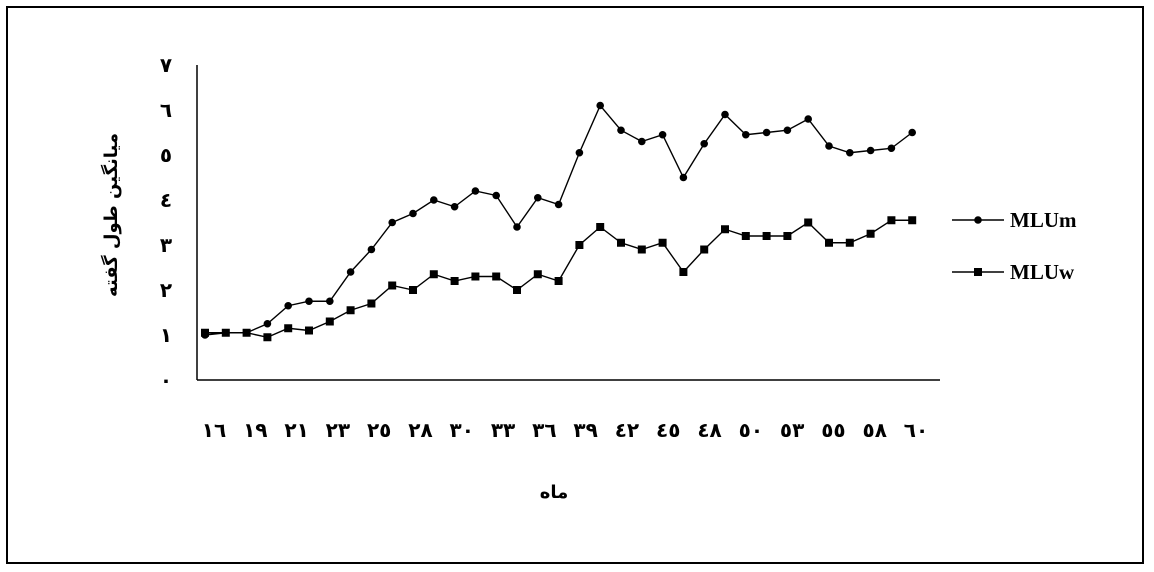 The width and height of the screenshot is (1154, 572). What do you see at coordinates (166, 110) in the screenshot?
I see `y-tick-label: ٦` at bounding box center [166, 110].